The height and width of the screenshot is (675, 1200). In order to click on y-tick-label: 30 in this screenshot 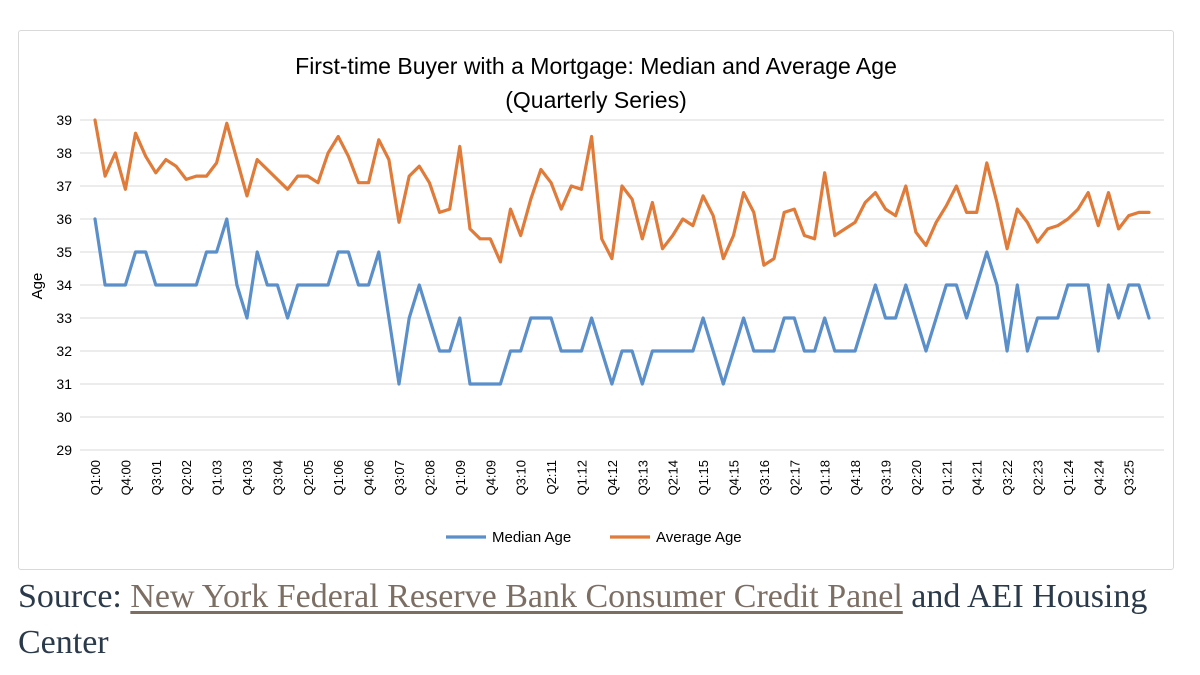, I will do `click(64, 417)`.